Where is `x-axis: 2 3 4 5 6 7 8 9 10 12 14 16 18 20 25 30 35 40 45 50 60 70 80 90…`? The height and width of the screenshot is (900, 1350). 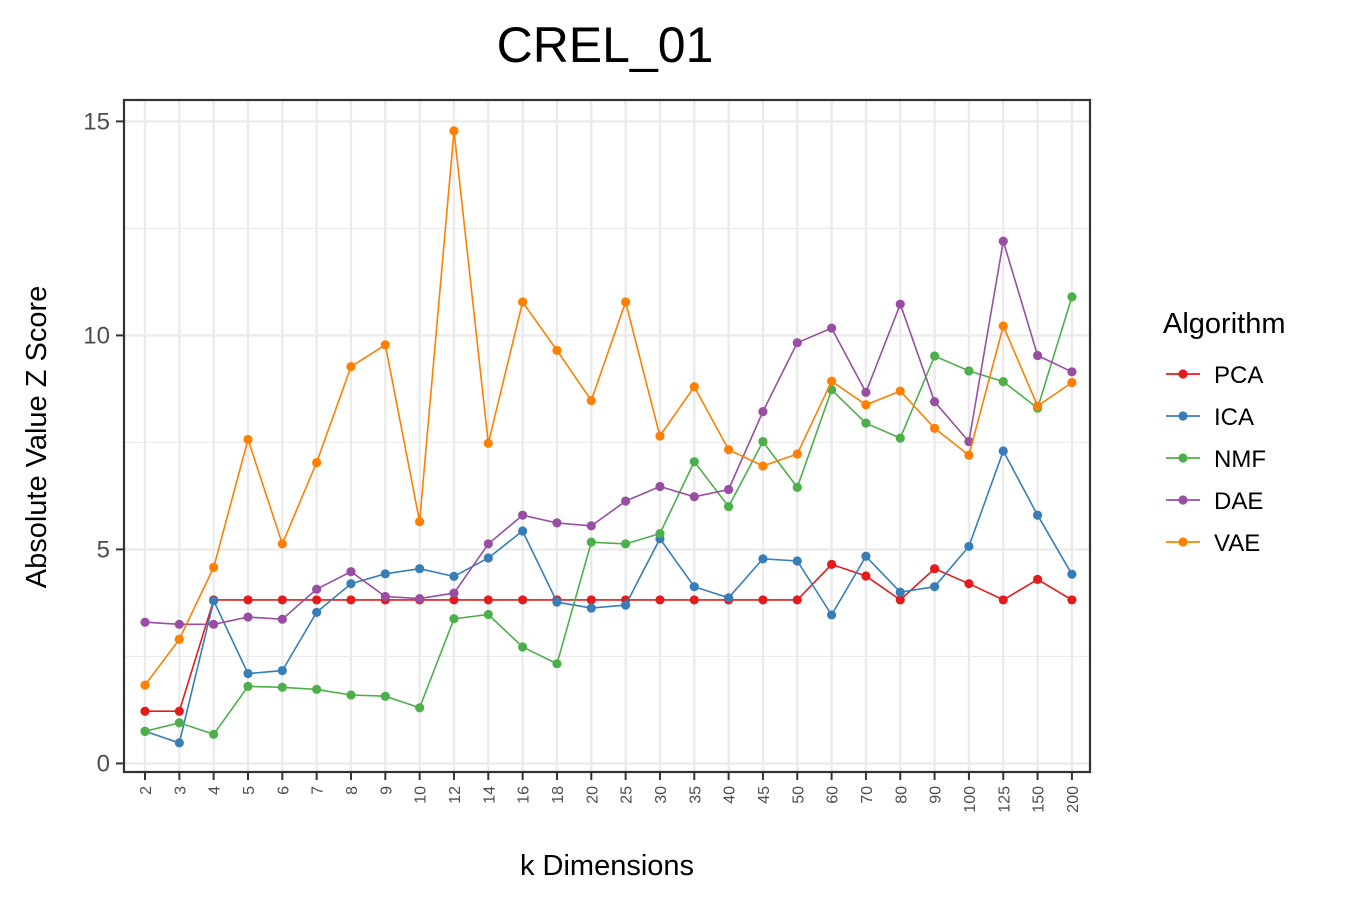
x-axis: 2 3 4 5 6 7 8 9 10 12 14 16 18 20 25 30 35 40 45 50 60 70 80 90… is located at coordinates (610, 792).